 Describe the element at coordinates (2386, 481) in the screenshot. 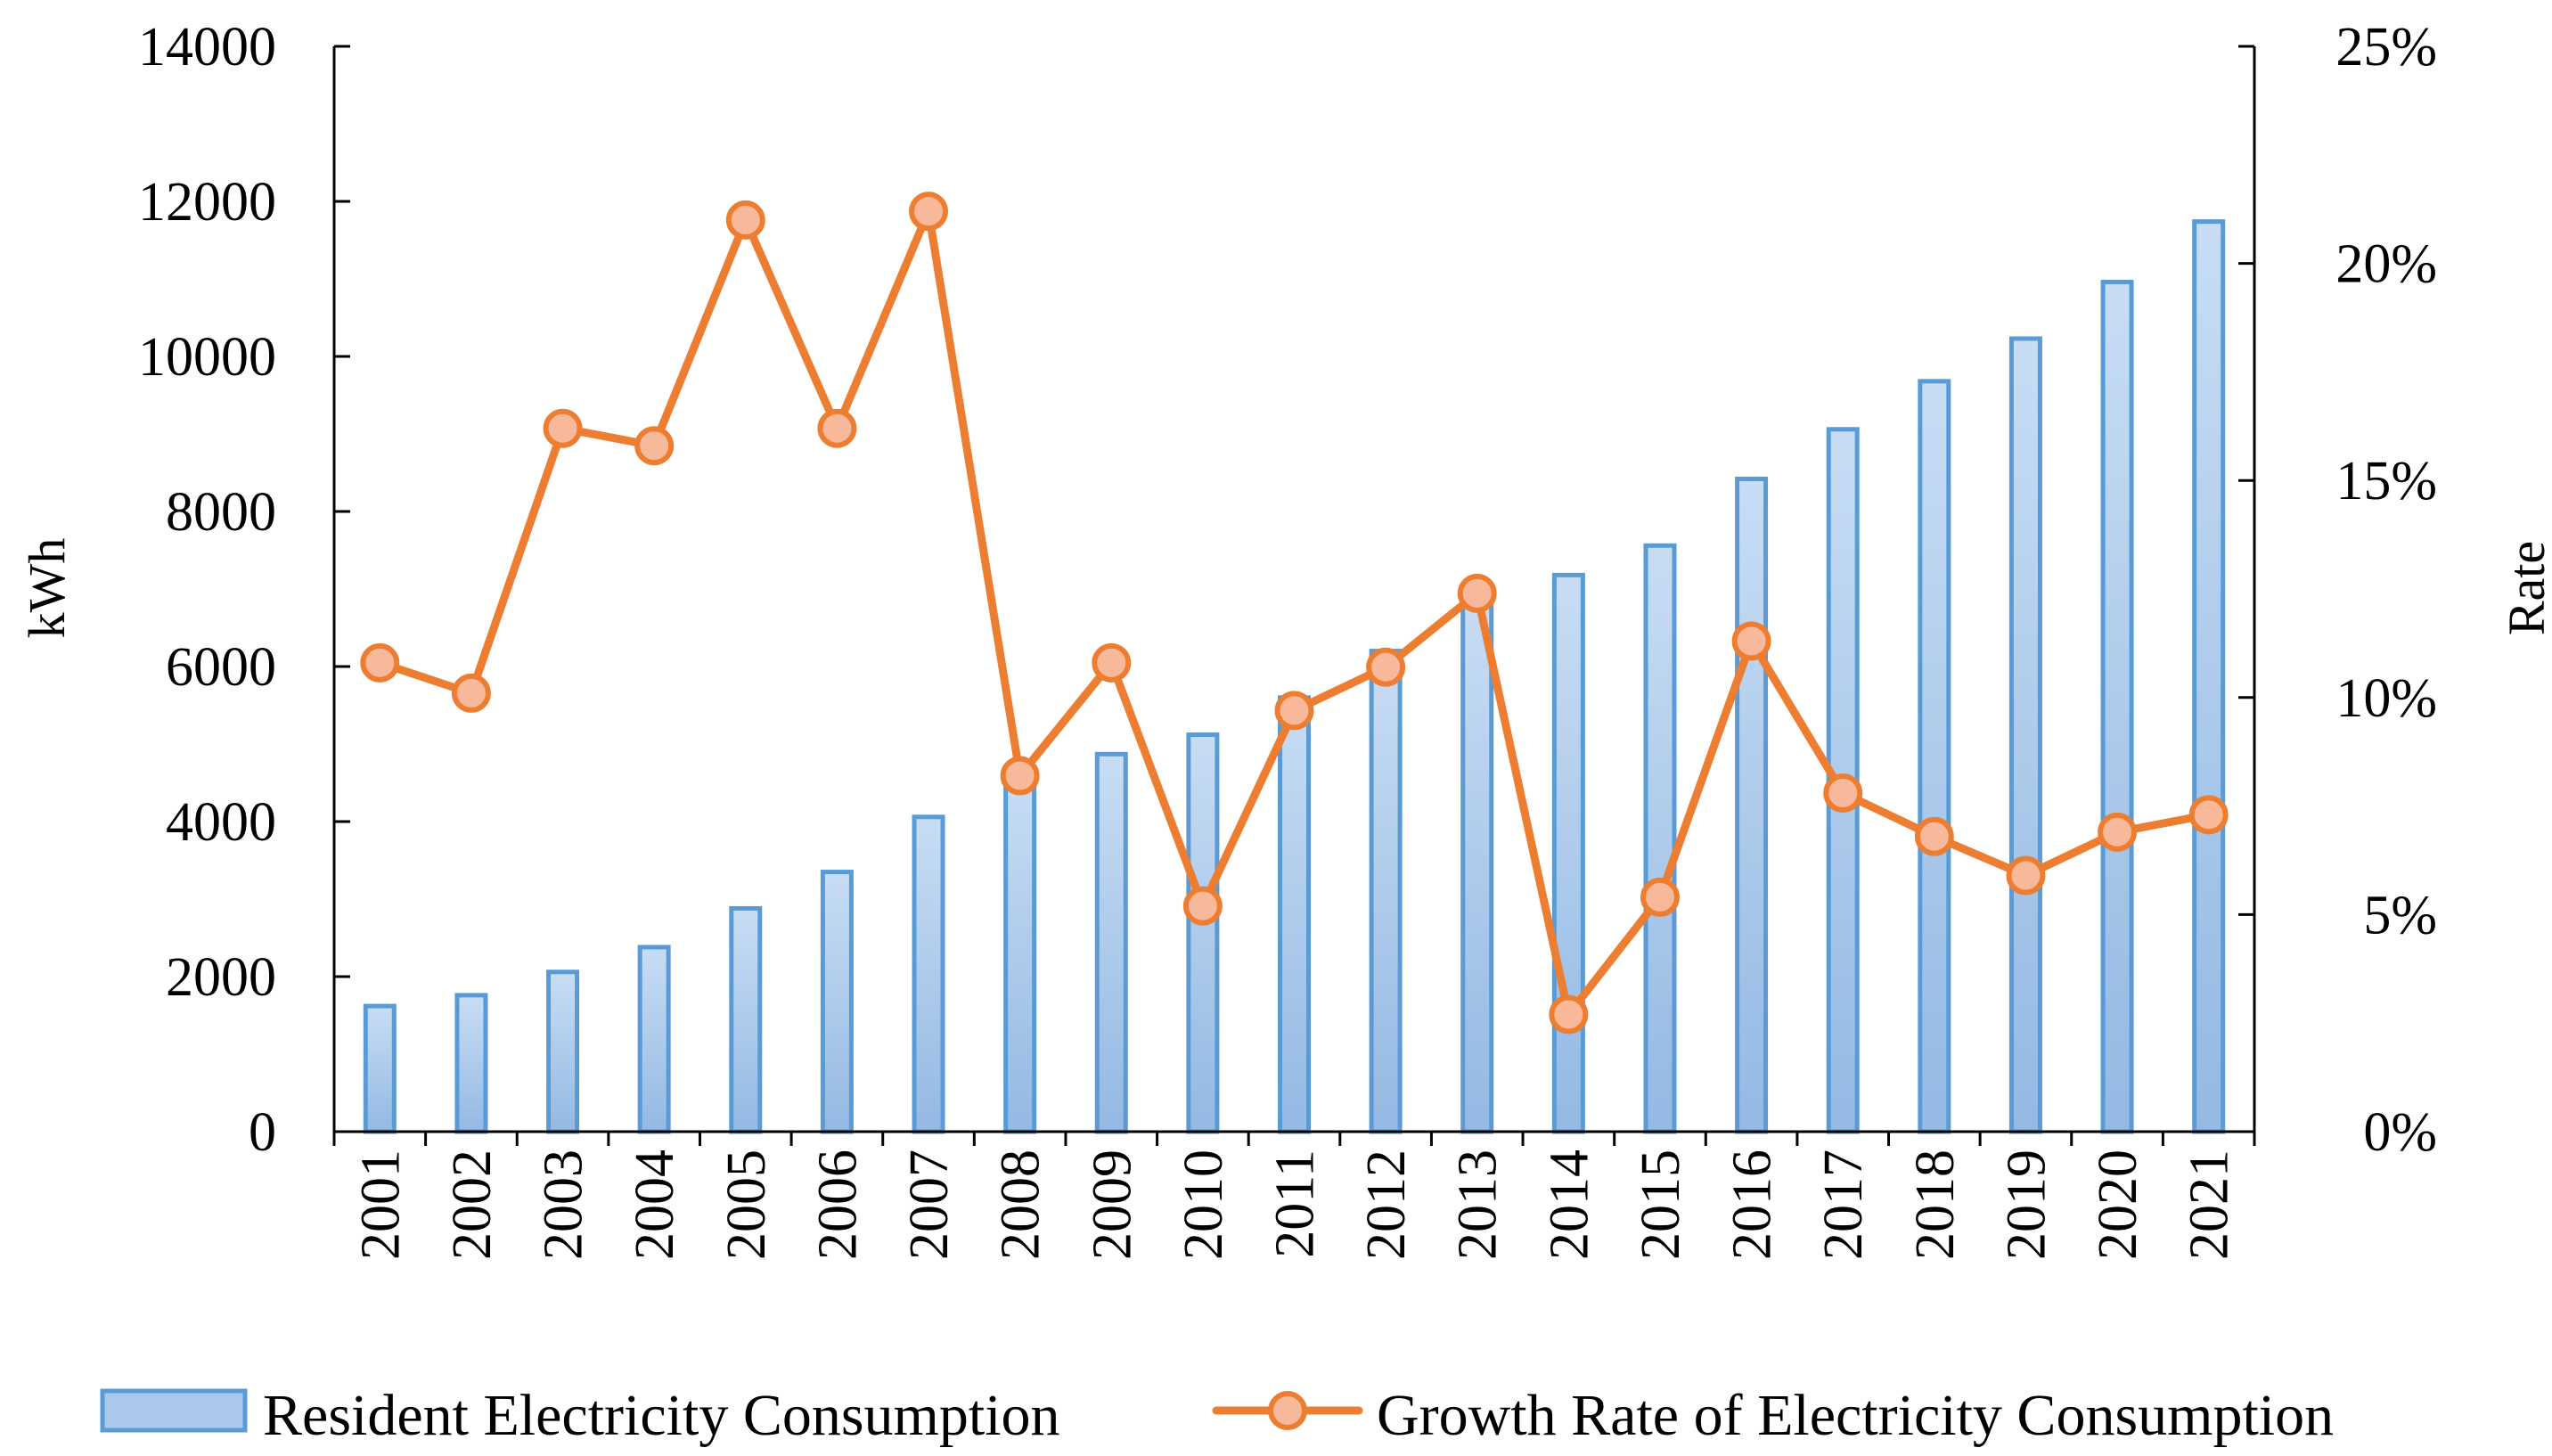

I see `right-tick-label: 15%` at that location.